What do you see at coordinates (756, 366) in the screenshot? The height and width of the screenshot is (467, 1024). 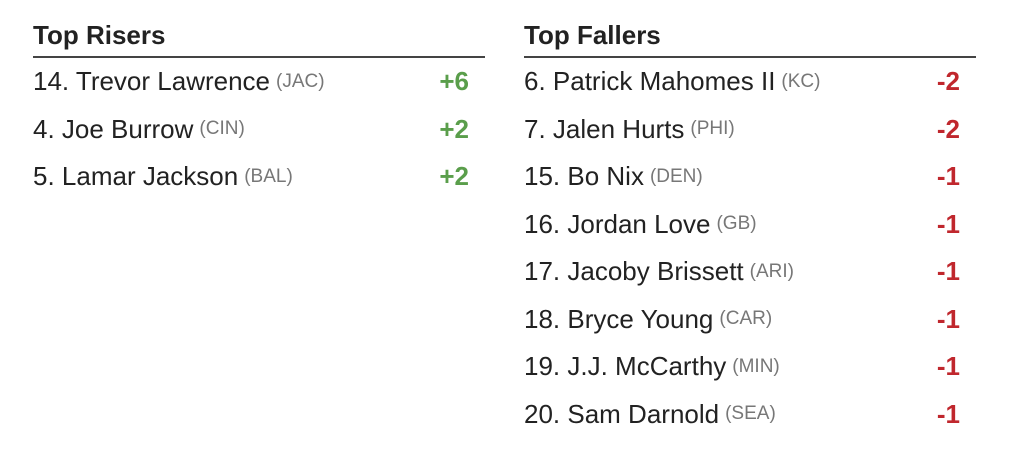 I see `team-abbr: (MIN)` at bounding box center [756, 366].